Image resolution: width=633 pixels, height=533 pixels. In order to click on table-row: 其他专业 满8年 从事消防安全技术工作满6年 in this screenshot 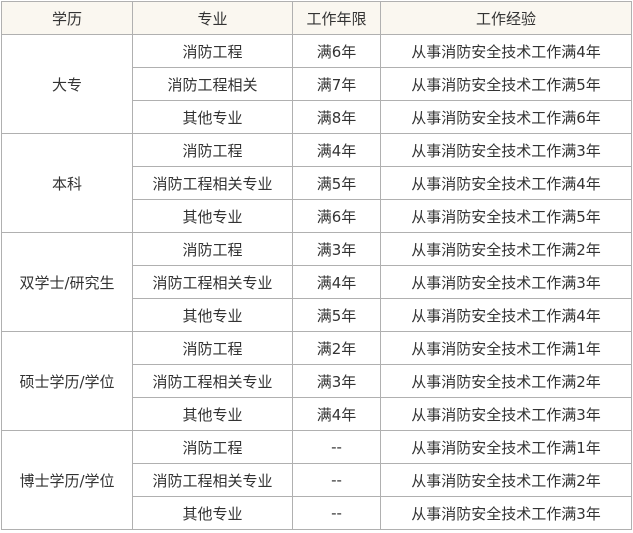, I will do `click(317, 117)`.